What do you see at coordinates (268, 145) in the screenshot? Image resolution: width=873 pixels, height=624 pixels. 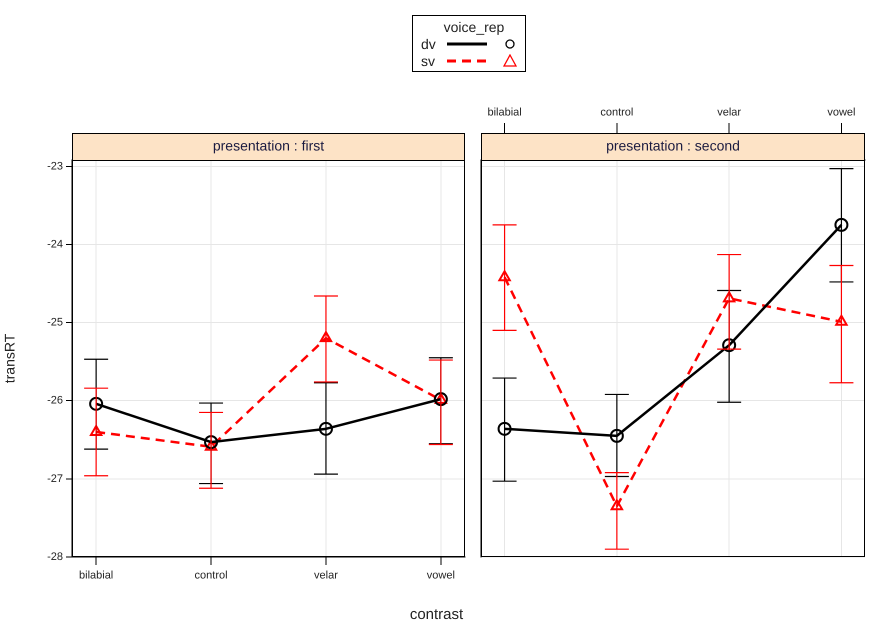 I see `chart-title: presentation : first` at bounding box center [268, 145].